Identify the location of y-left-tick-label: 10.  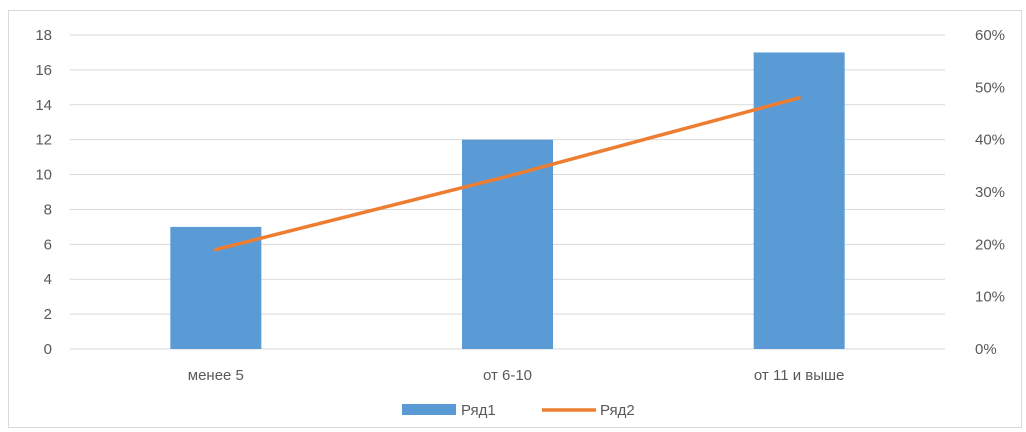
(43, 175).